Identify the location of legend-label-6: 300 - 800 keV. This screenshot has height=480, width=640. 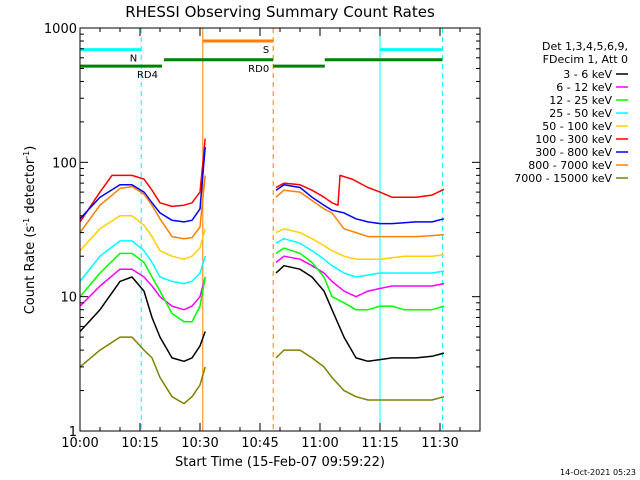
(573, 152).